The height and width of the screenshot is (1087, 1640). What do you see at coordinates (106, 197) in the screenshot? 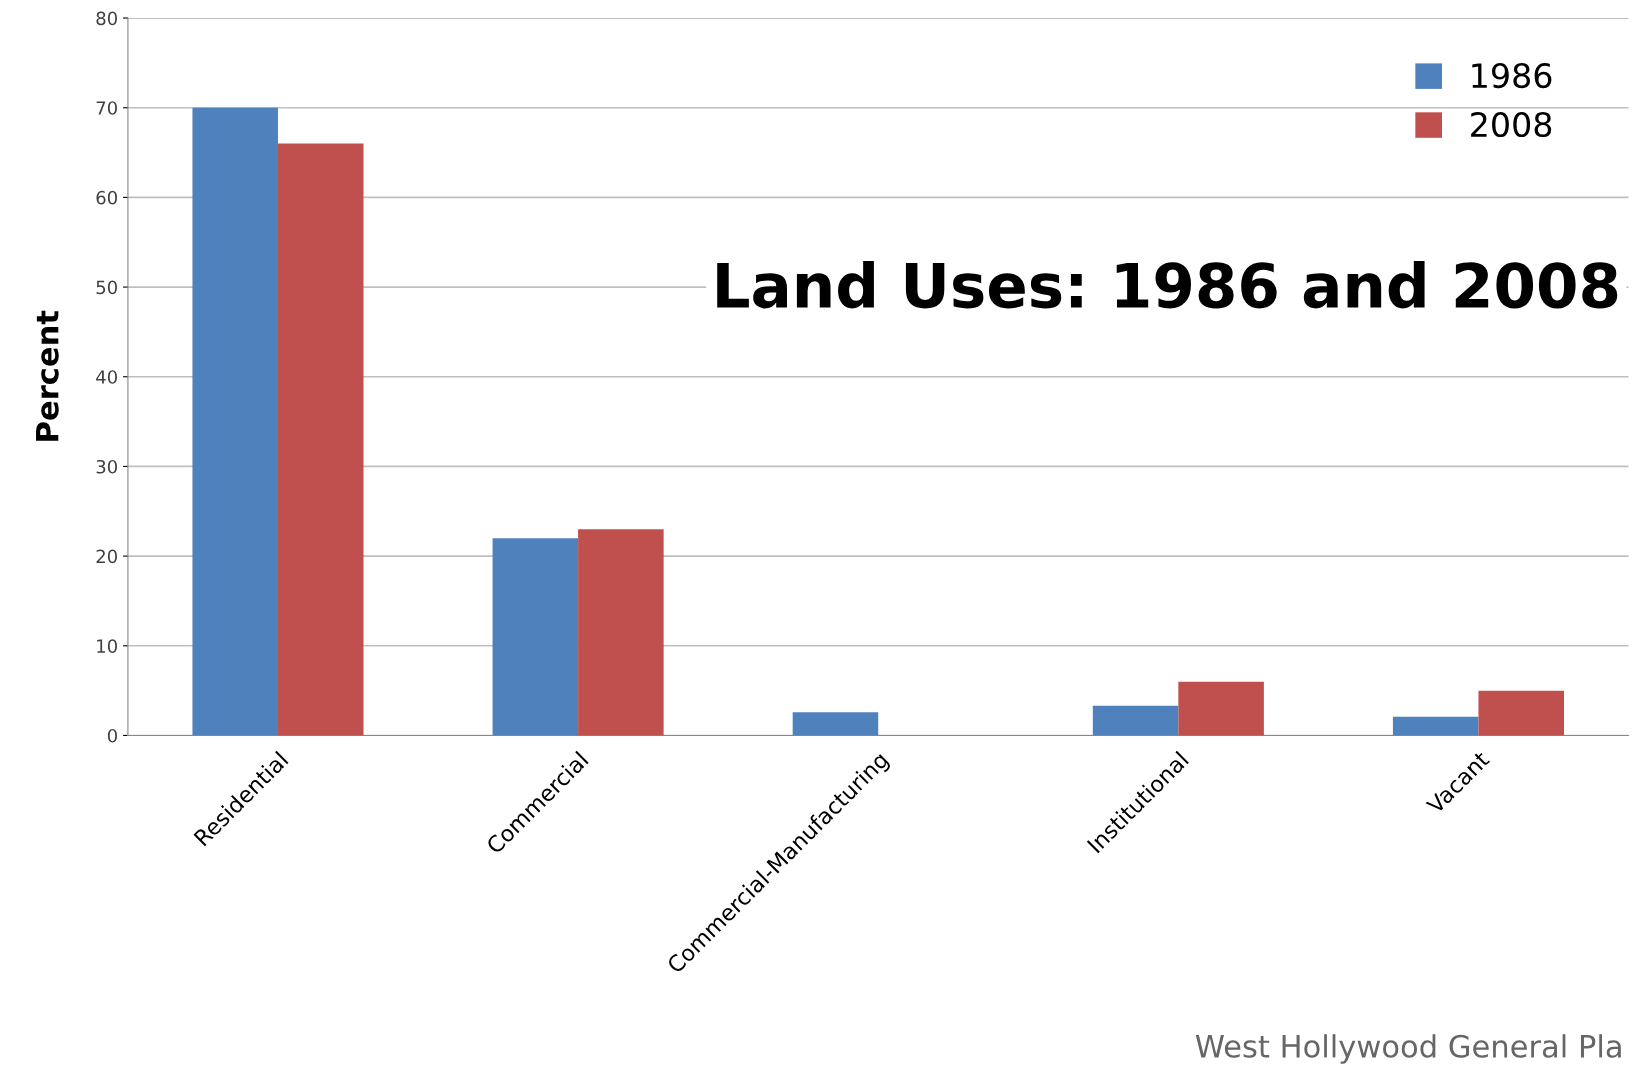
I see `y-tick-label: 60` at bounding box center [106, 197].